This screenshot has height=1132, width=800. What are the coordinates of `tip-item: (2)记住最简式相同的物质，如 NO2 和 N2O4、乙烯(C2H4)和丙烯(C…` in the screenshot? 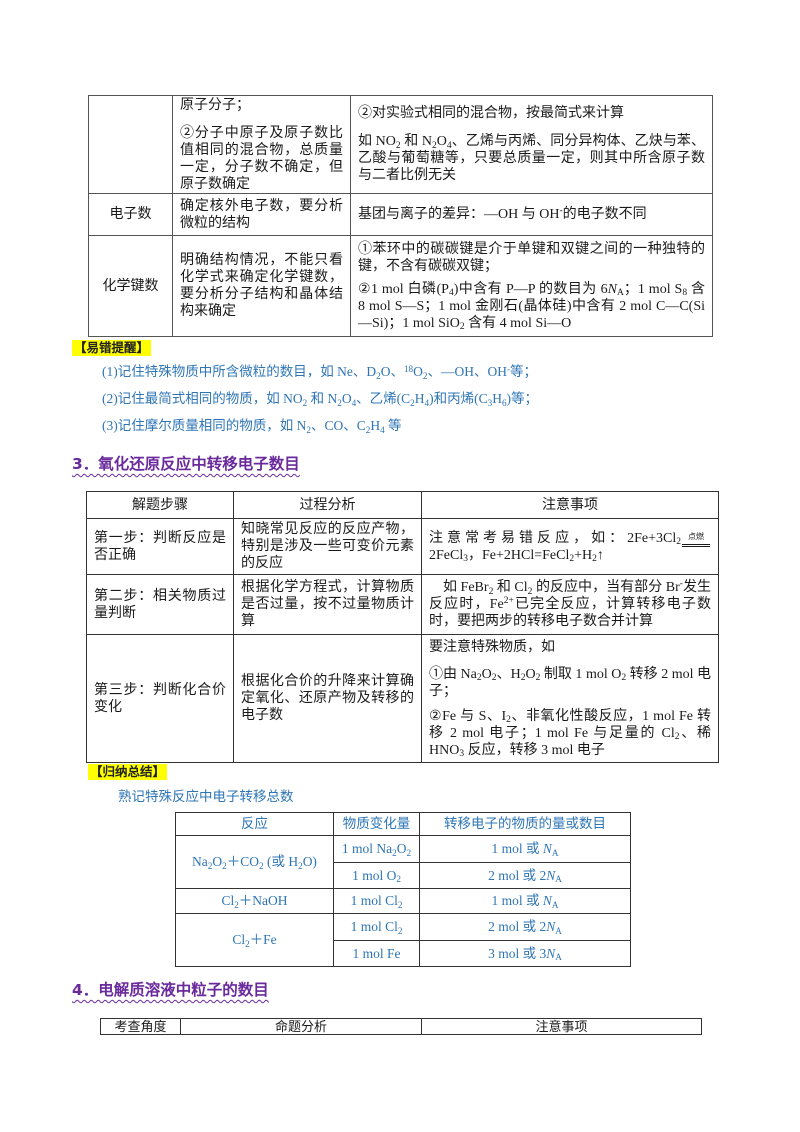 It's located at (320, 399).